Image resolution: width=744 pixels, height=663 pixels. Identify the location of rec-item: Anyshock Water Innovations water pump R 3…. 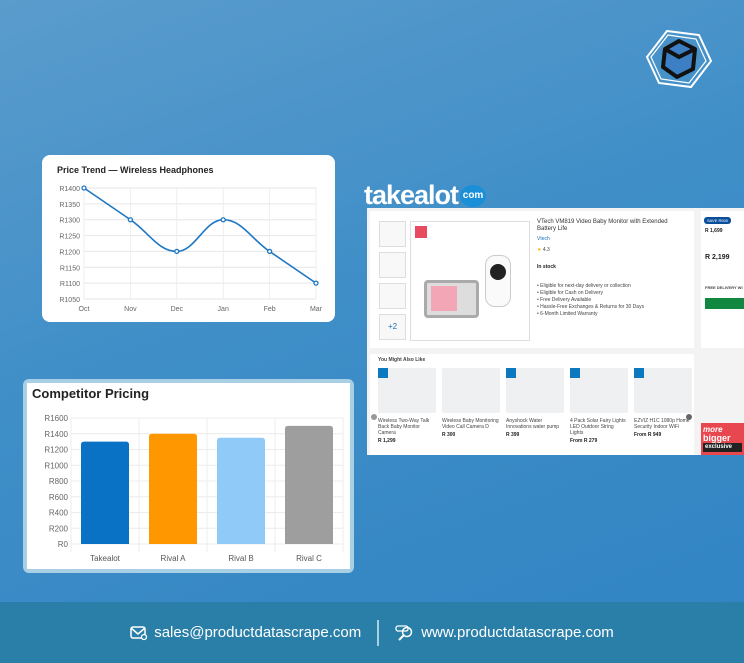
(535, 403).